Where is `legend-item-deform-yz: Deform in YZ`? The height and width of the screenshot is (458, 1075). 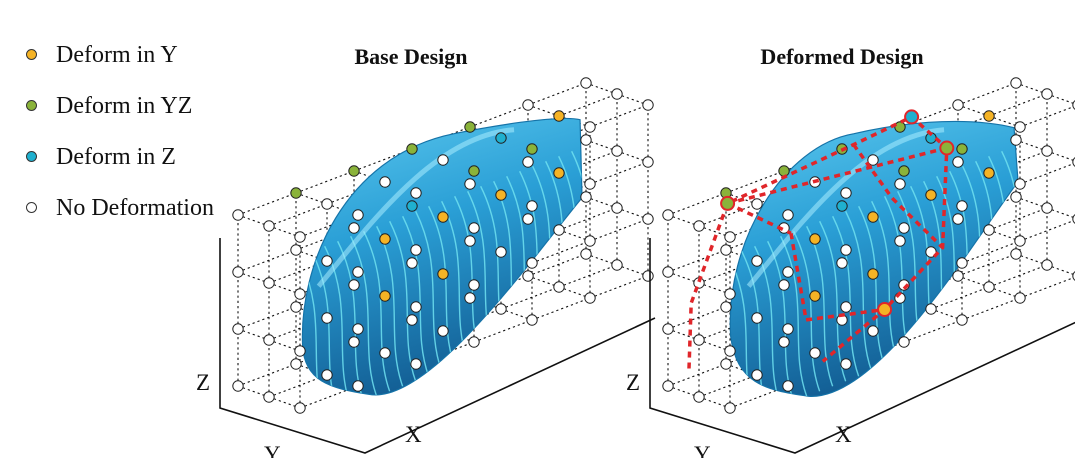
legend-item-deform-yz: Deform in YZ is located at coordinates (146, 116).